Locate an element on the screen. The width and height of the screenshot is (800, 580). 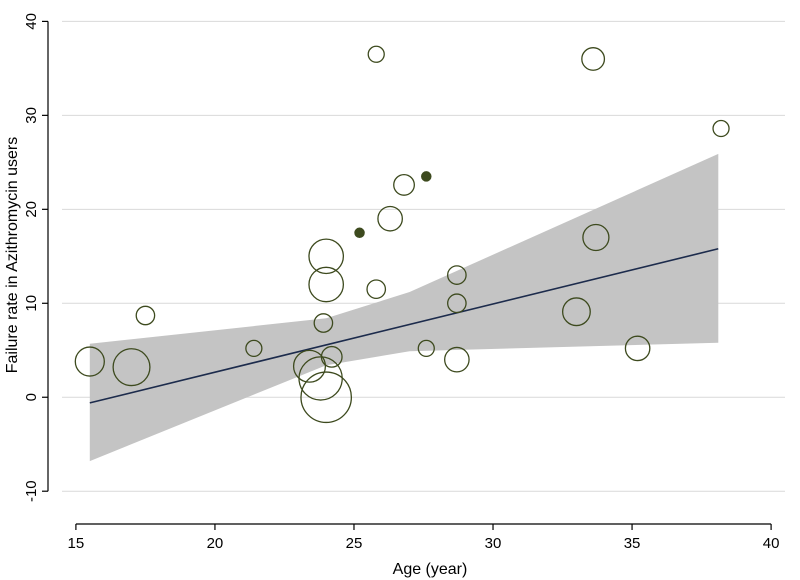
y-axis-title: Failure rate in Azithromycin users is located at coordinates (12, 255).